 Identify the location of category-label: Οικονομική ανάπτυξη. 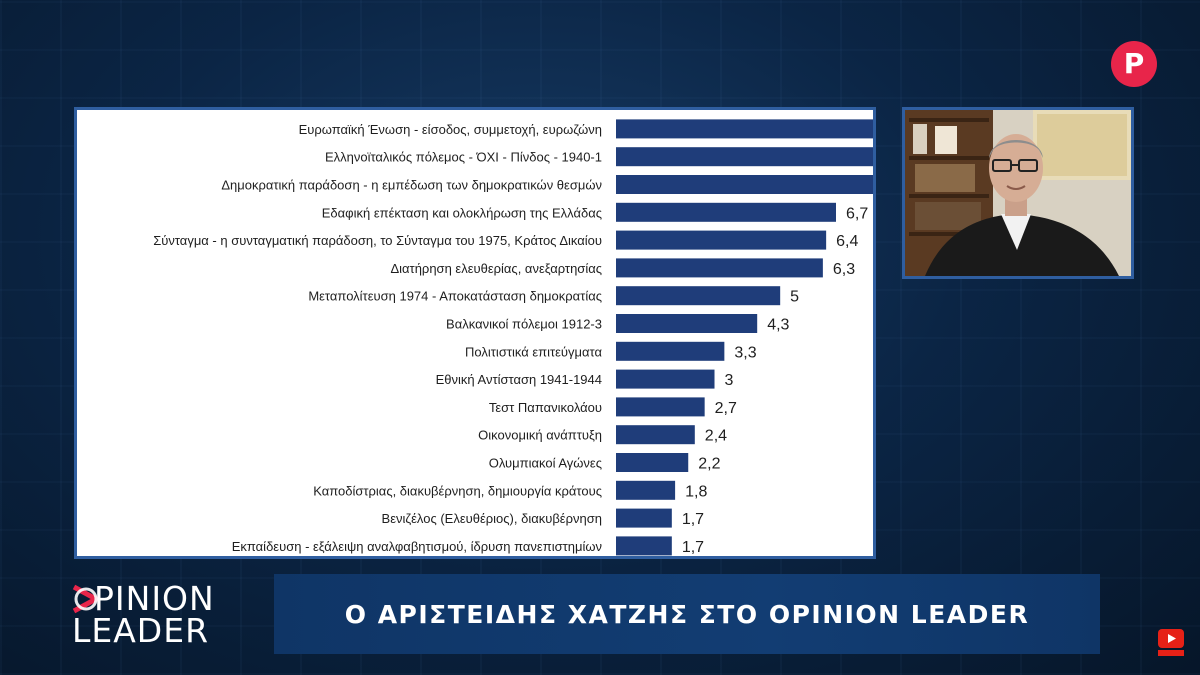
(540, 435).